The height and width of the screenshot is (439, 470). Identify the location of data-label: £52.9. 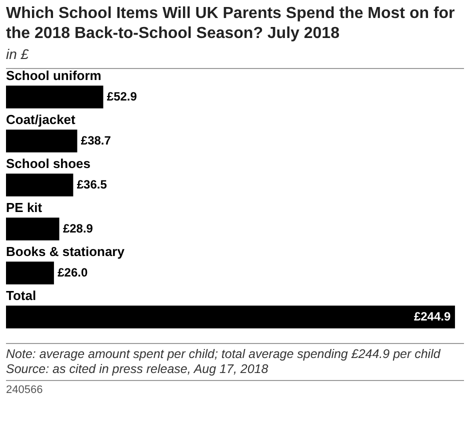
(122, 96).